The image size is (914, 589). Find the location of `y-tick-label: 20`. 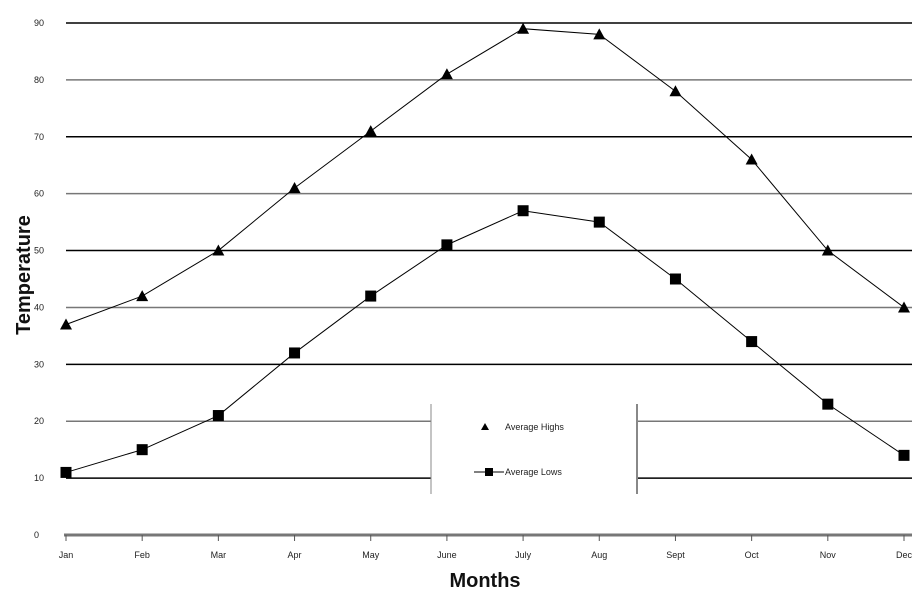

y-tick-label: 20 is located at coordinates (39, 421).